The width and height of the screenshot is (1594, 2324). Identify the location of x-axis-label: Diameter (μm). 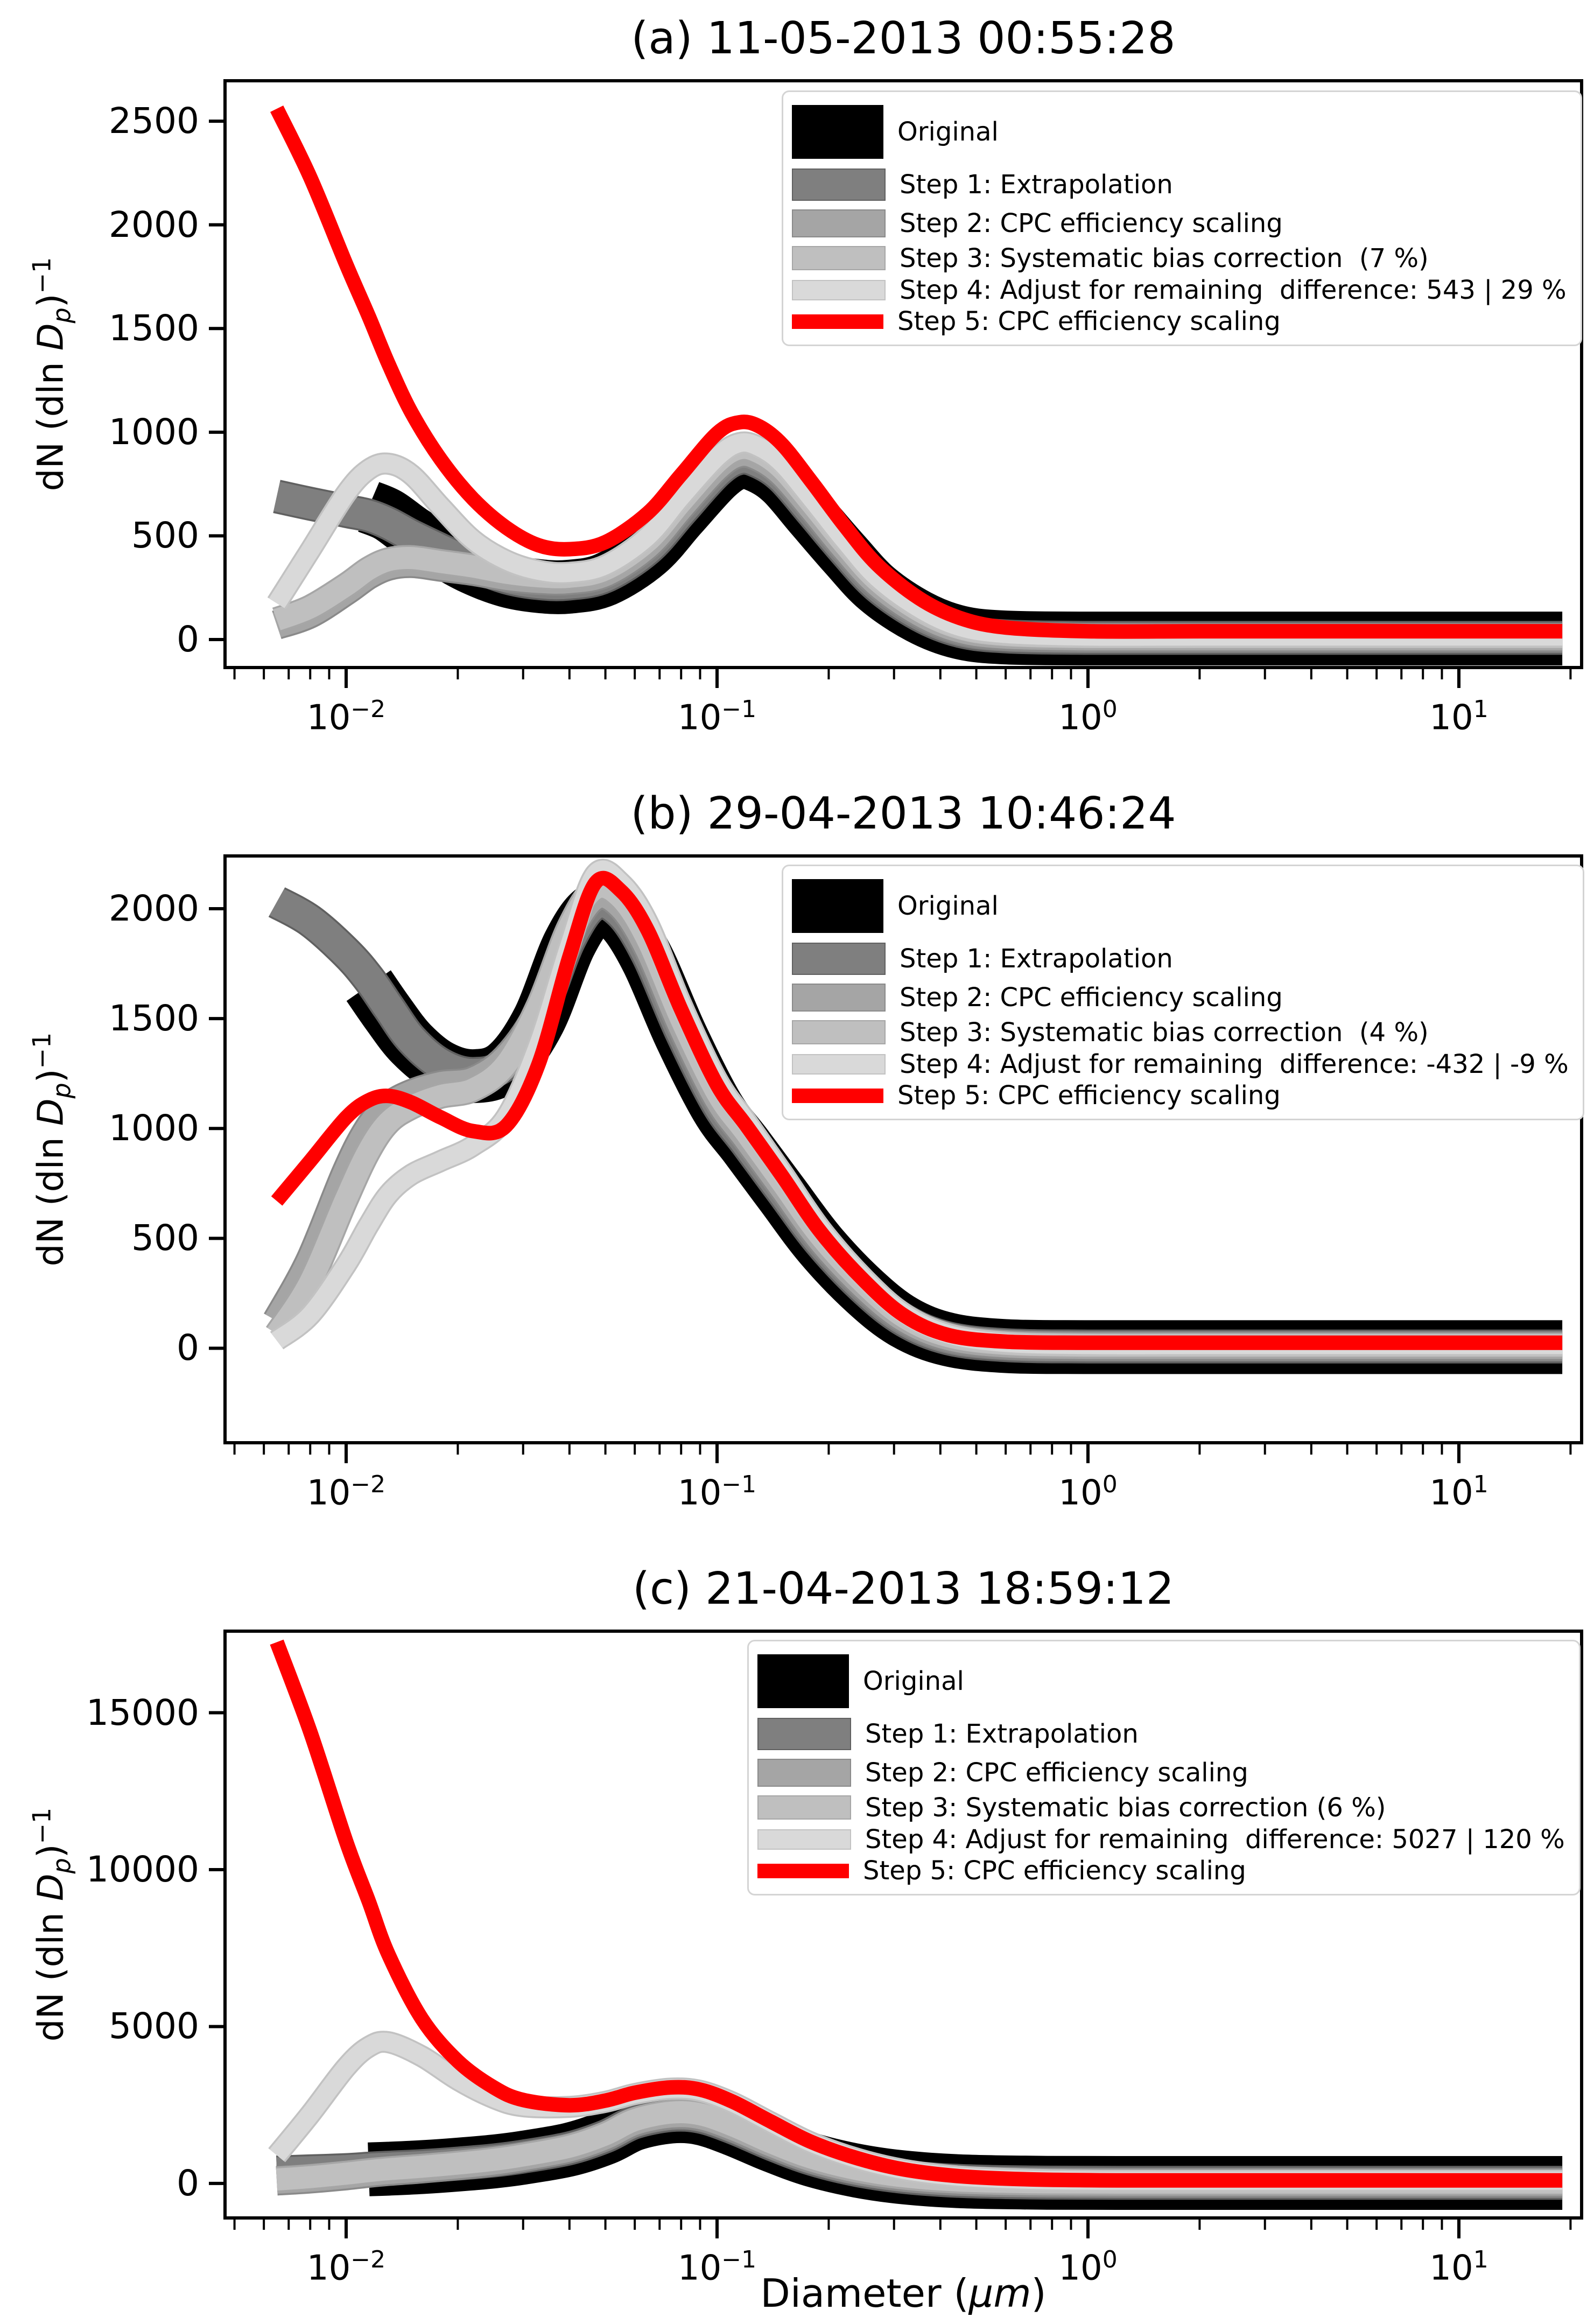
(904, 2293).